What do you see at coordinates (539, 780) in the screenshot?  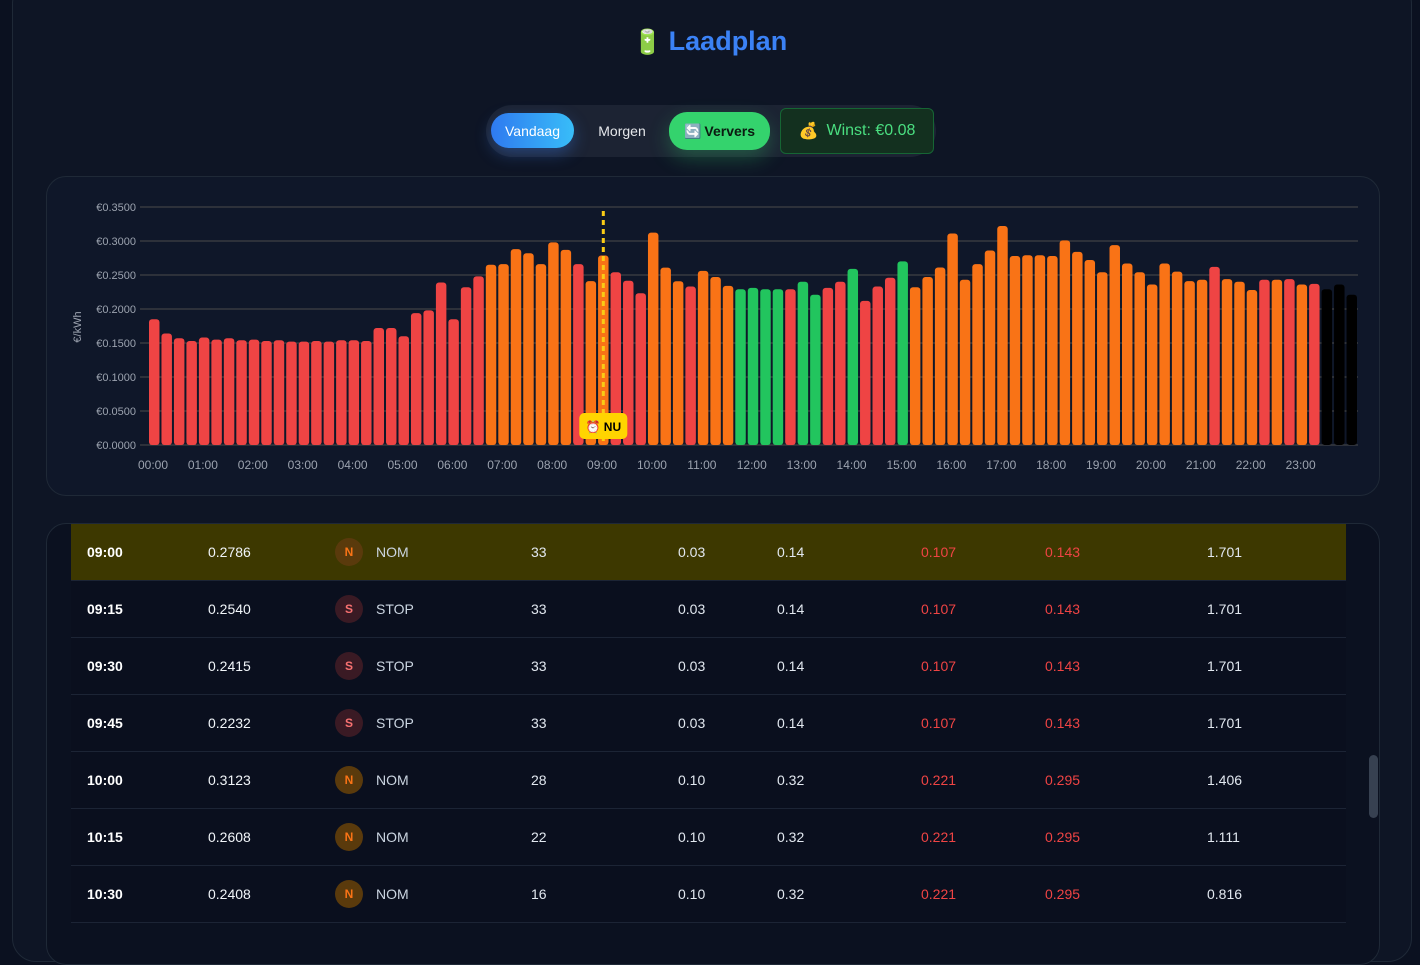 I see `value-cell: 28` at bounding box center [539, 780].